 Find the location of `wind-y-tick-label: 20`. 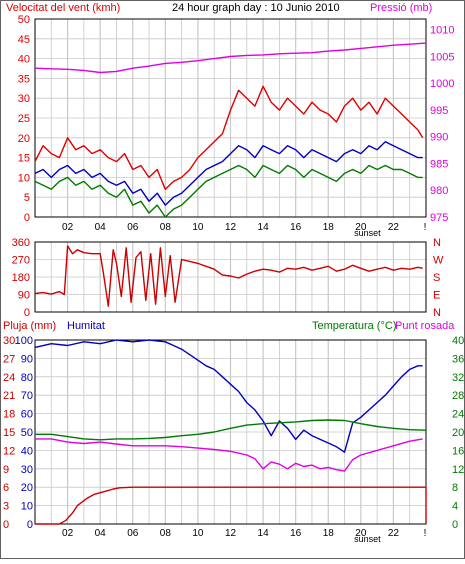

wind-y-tick-label: 20 is located at coordinates (24, 139).